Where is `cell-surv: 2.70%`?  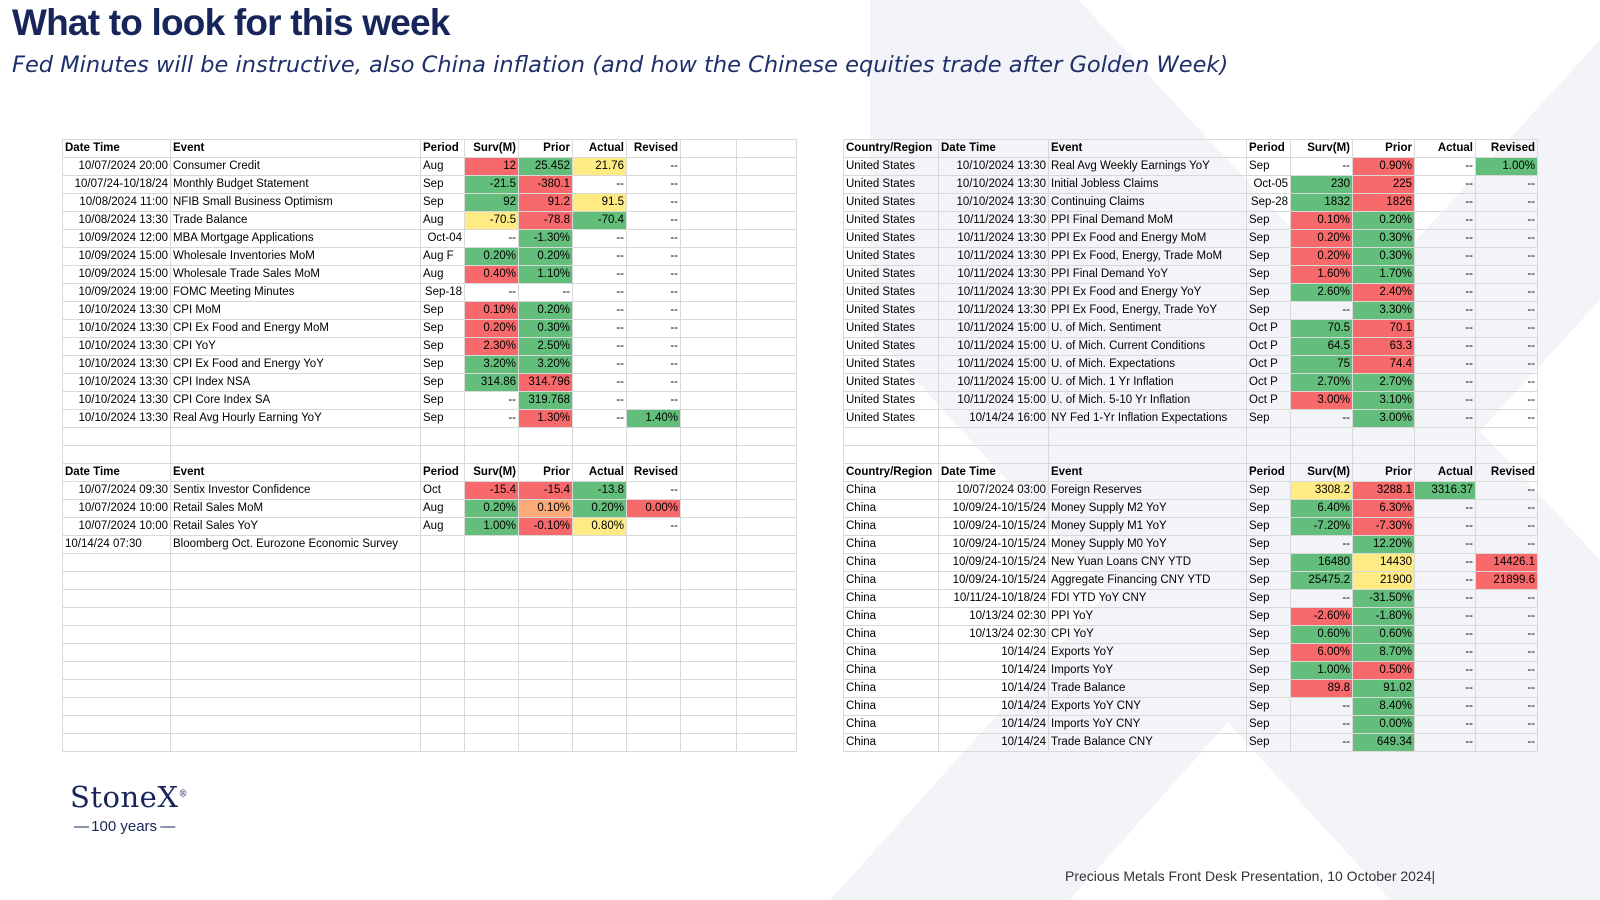 cell-surv: 2.70% is located at coordinates (1321, 382).